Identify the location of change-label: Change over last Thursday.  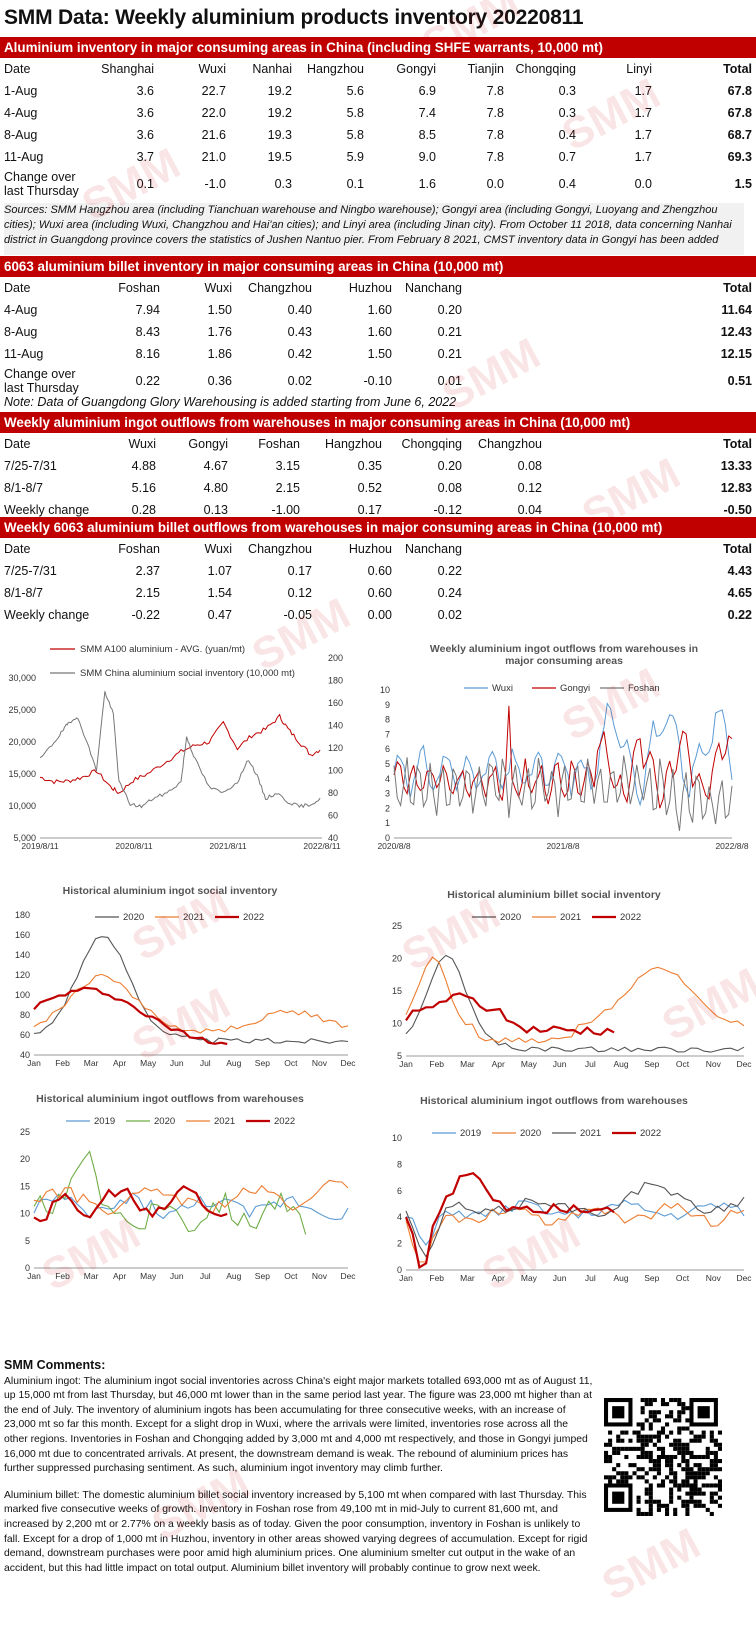
(48, 381).